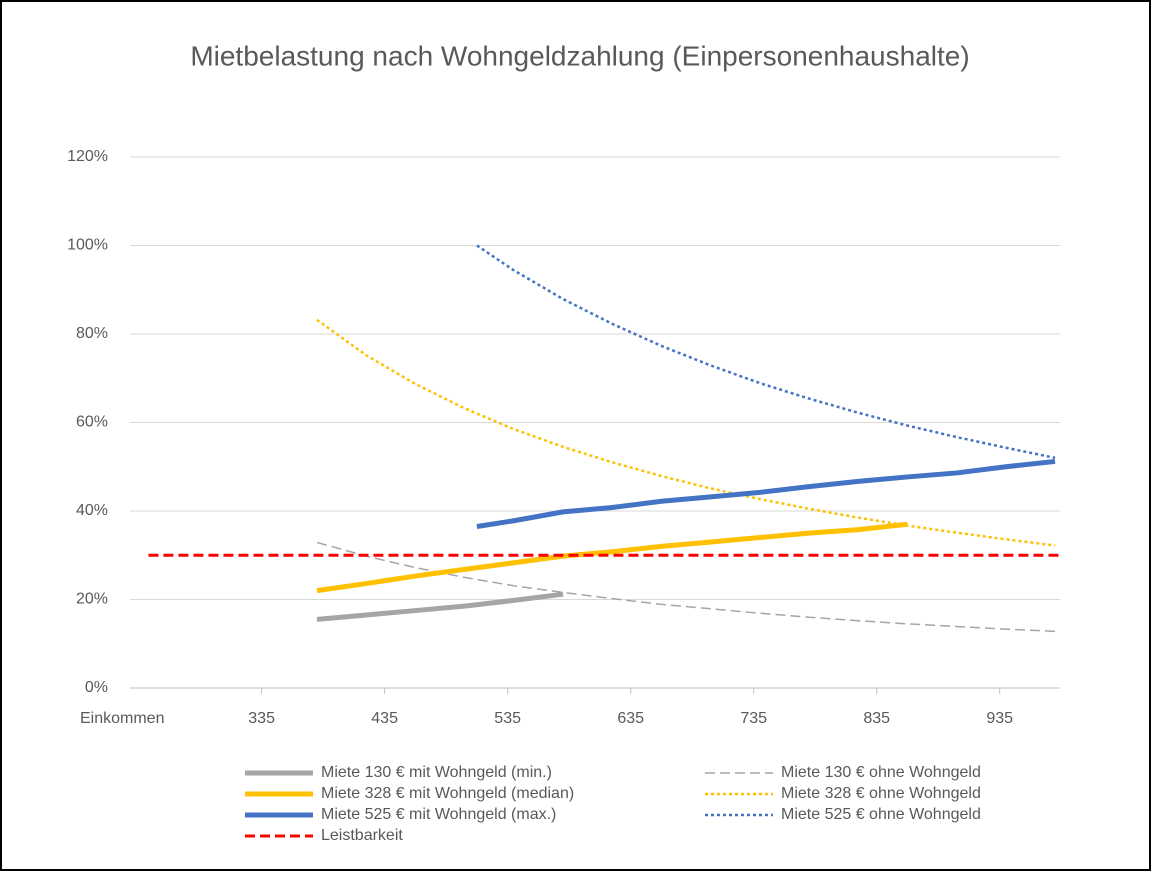 This screenshot has height=871, width=1151. What do you see at coordinates (999, 718) in the screenshot?
I see `x-tick-label: 935` at bounding box center [999, 718].